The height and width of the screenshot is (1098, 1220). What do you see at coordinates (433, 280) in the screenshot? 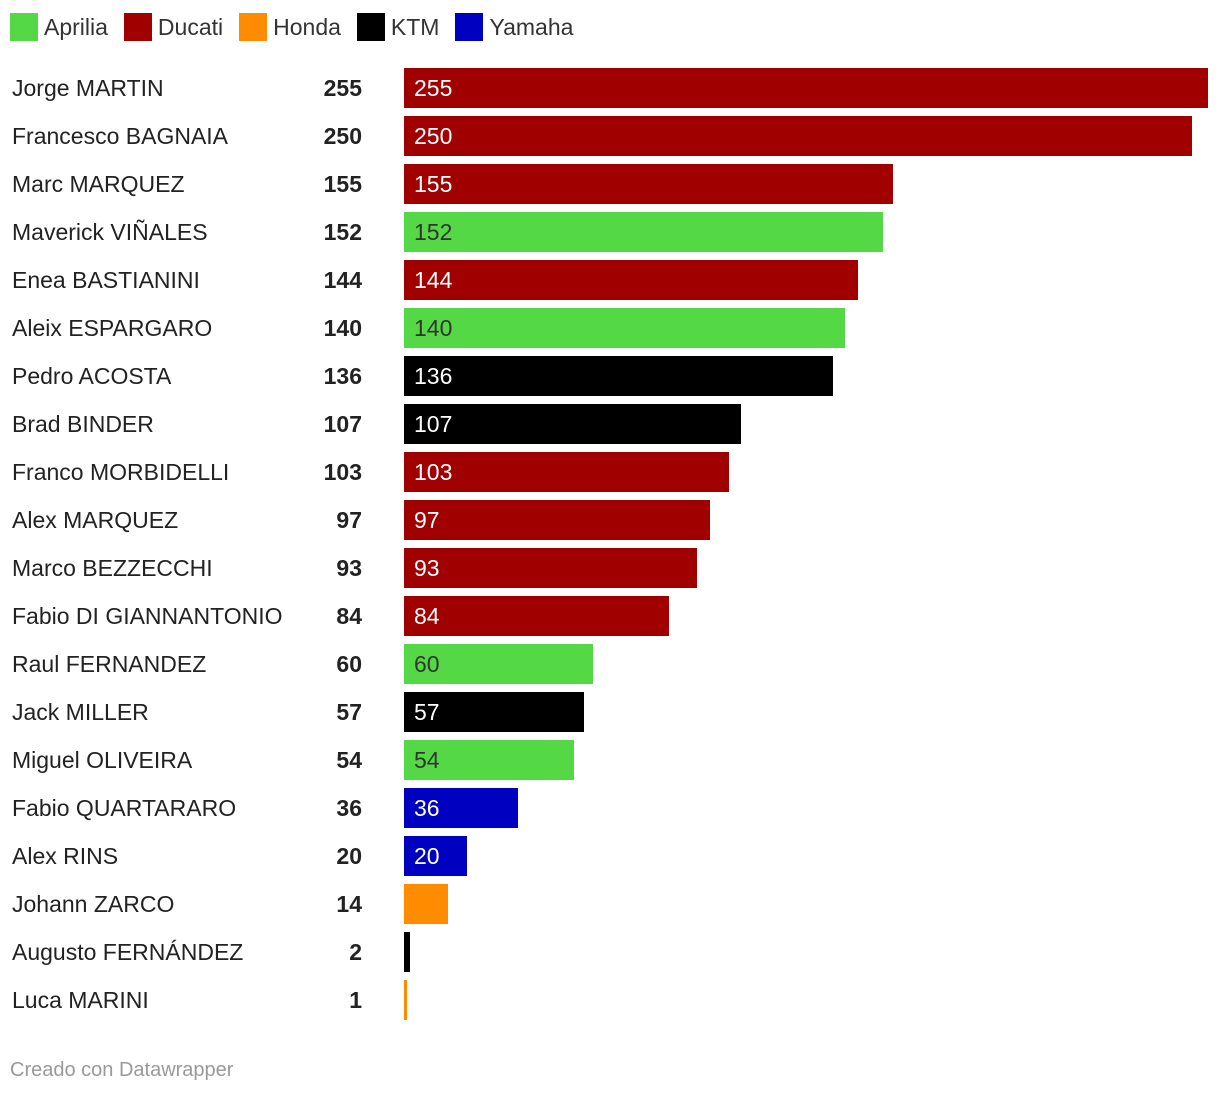
I see `bar-value-label: 144` at bounding box center [433, 280].